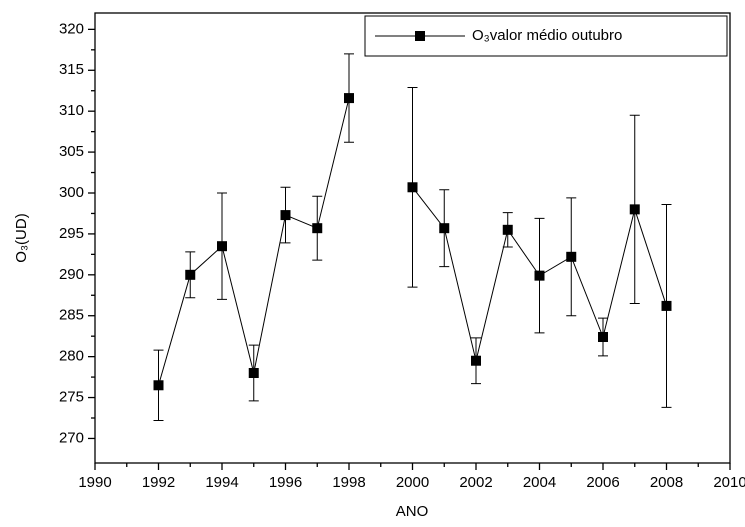 The width and height of the screenshot is (745, 527). What do you see at coordinates (71, 356) in the screenshot?
I see `y-tick-label: 280` at bounding box center [71, 356].